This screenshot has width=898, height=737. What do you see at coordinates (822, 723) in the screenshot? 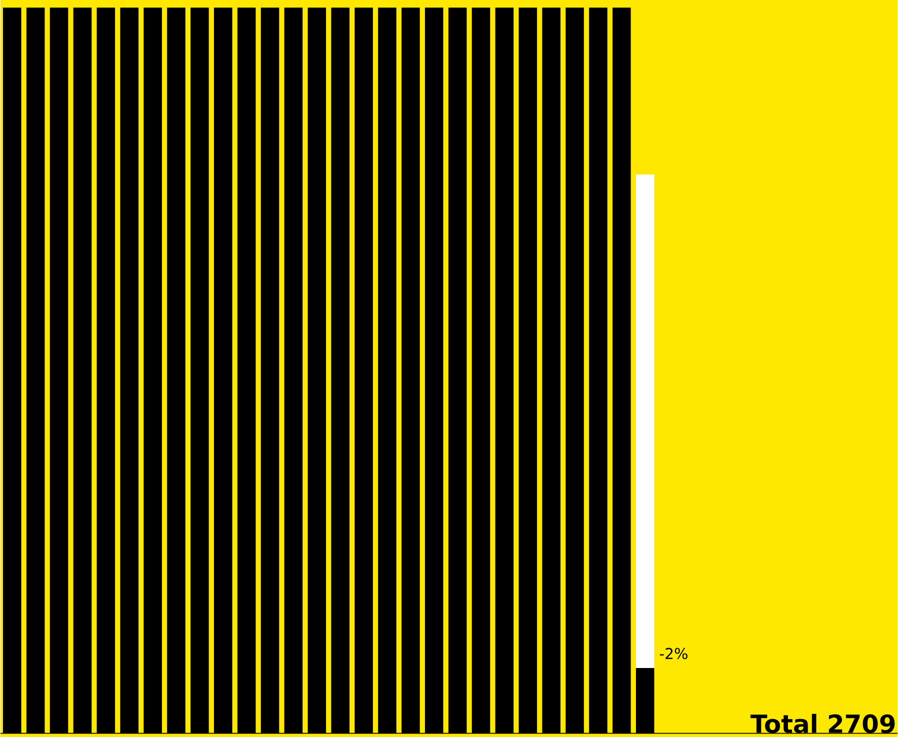
I see `text: Total 2709` at bounding box center [822, 723].